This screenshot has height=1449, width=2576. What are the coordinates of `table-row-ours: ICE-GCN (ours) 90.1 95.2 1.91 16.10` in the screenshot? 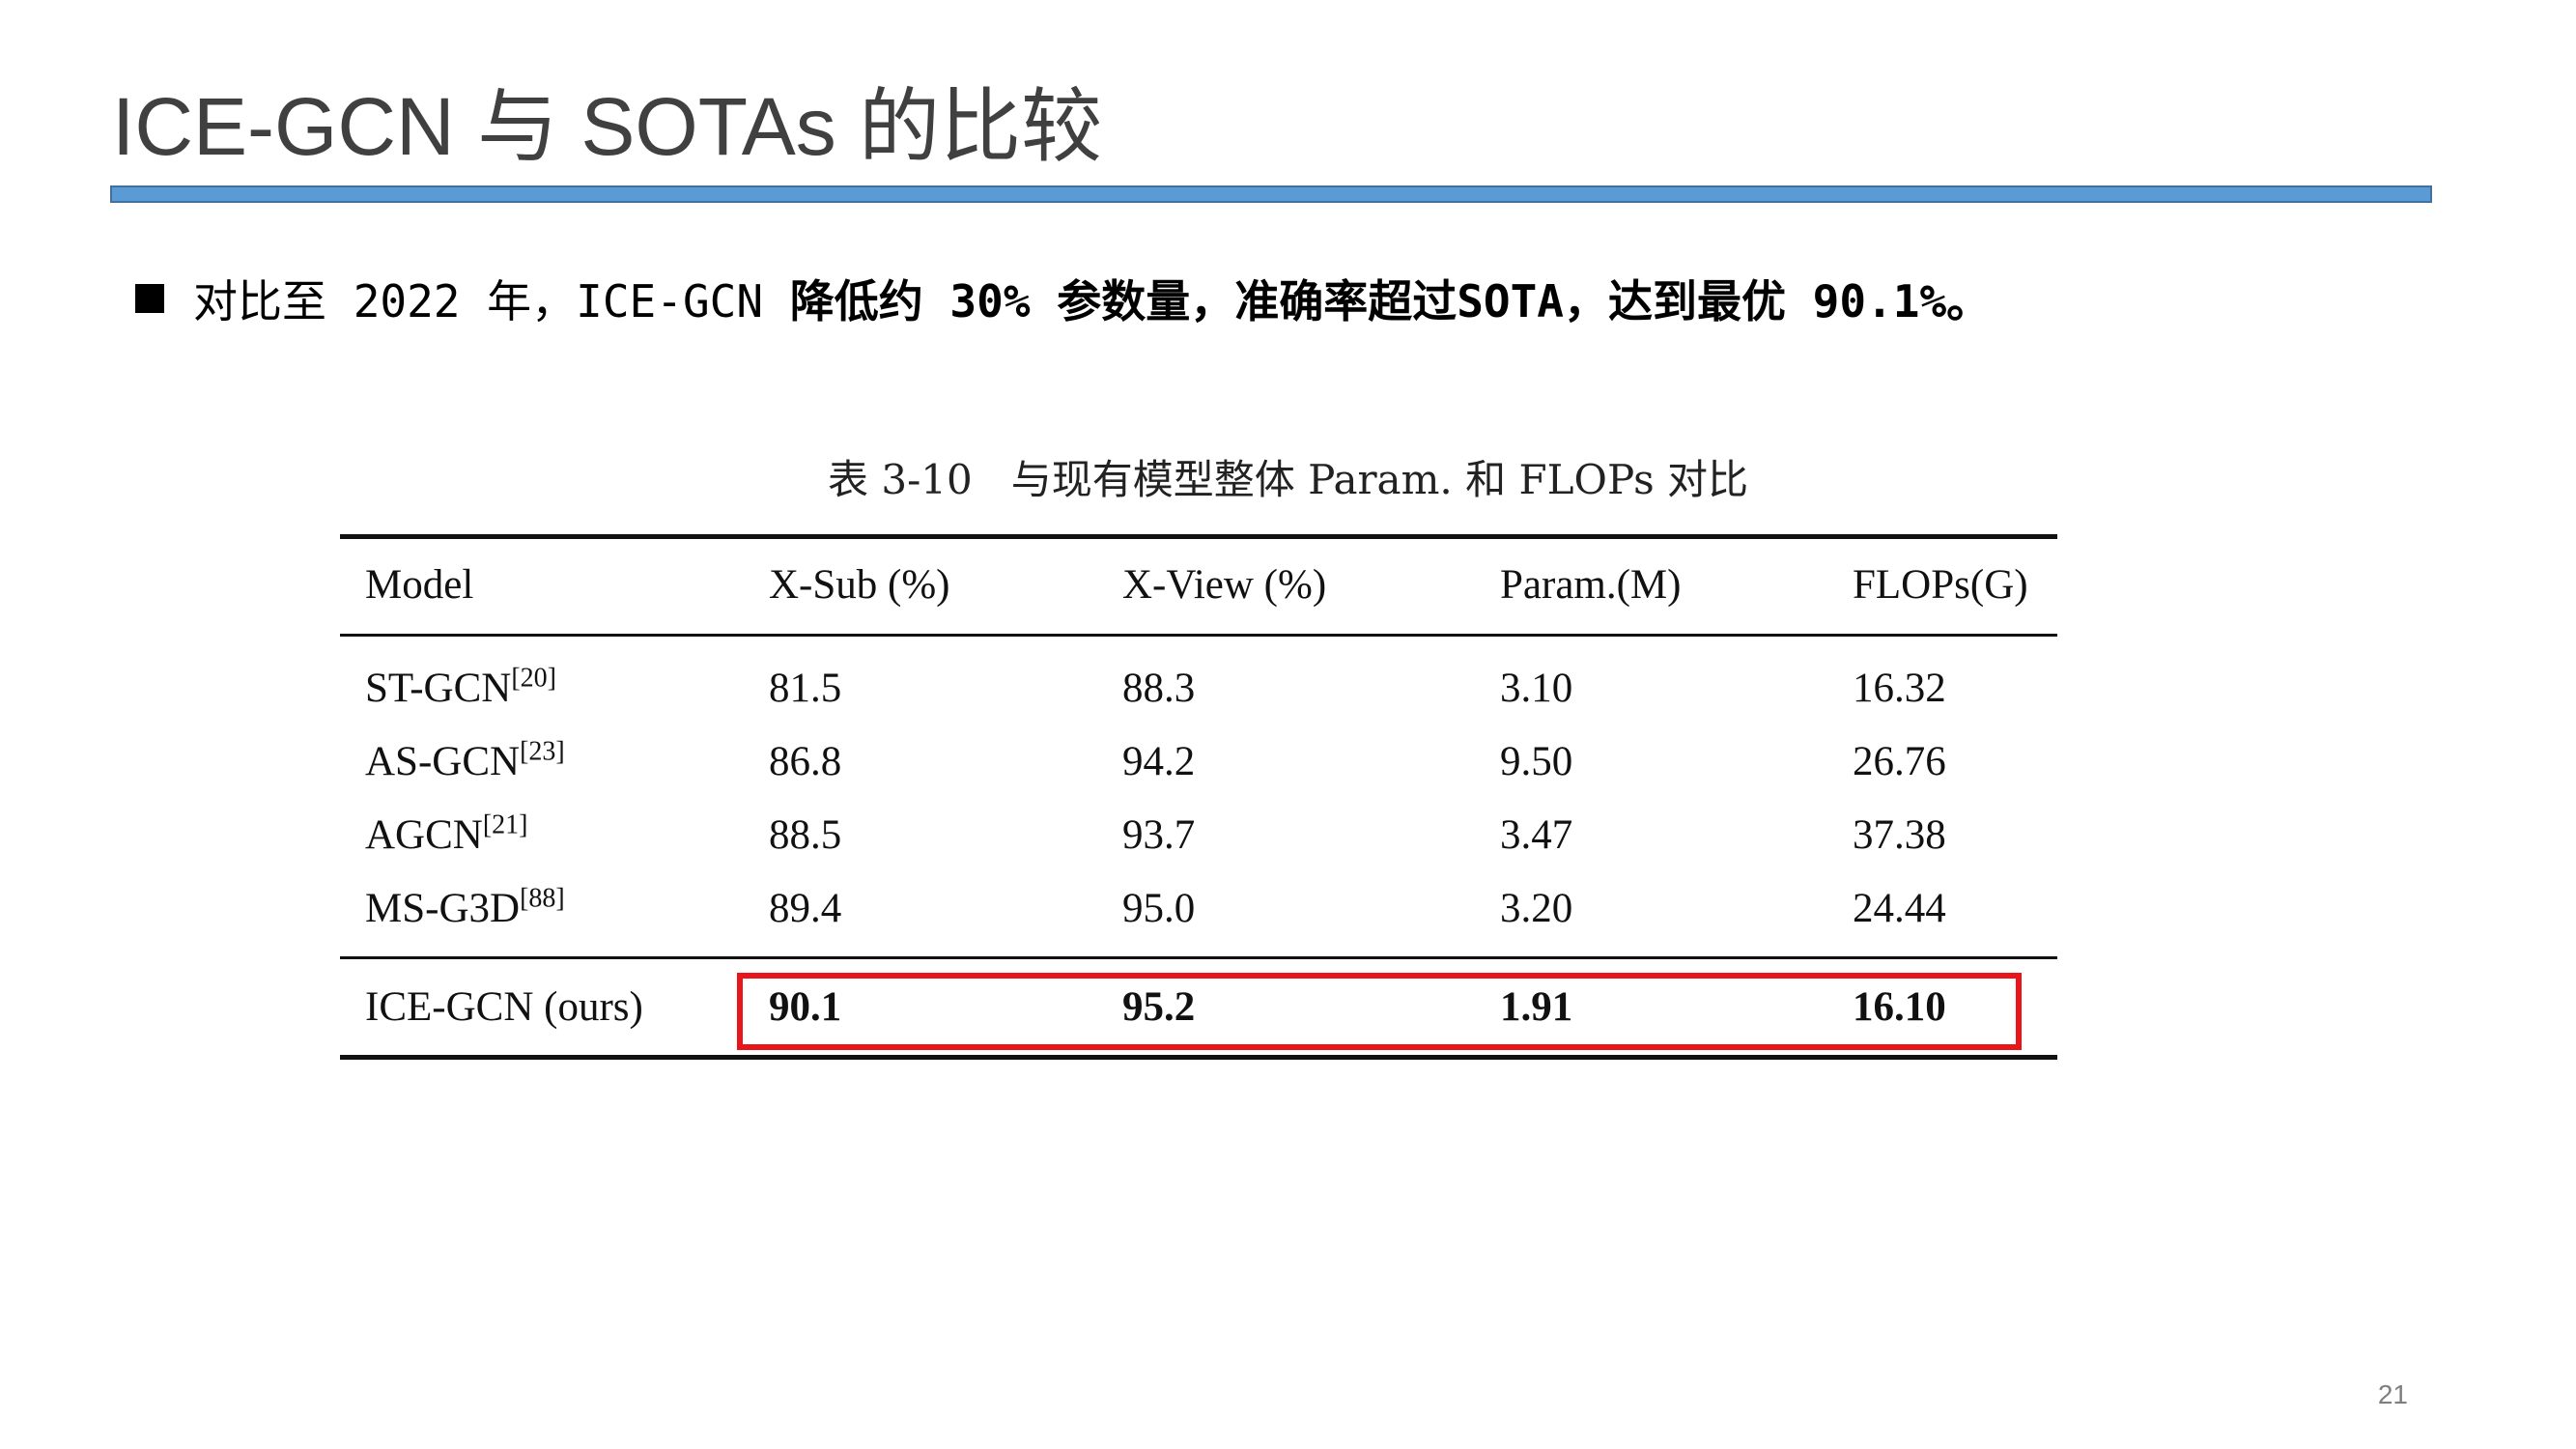 It's located at (1198, 1008).